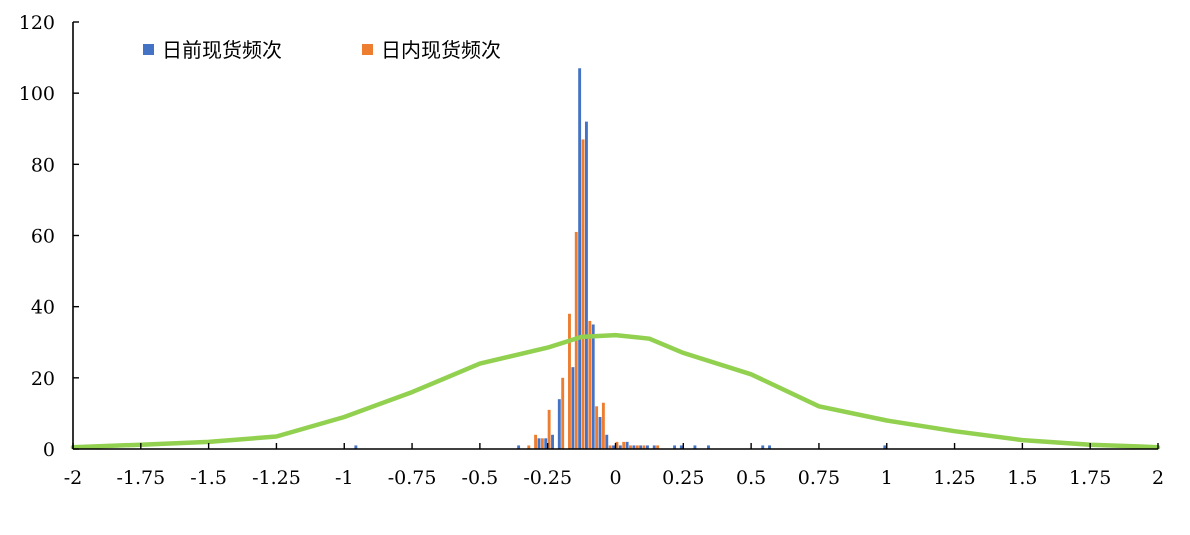  Describe the element at coordinates (344, 478) in the screenshot. I see `x-tick-label: -1` at that location.